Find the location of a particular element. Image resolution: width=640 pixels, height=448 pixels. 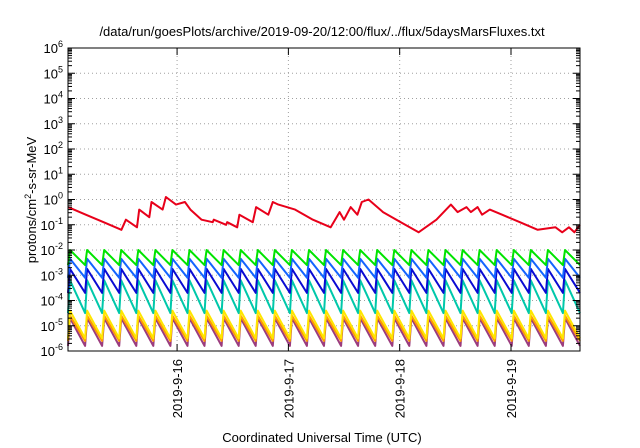

y-tick-label: 10⁵ is located at coordinates (53, 72).